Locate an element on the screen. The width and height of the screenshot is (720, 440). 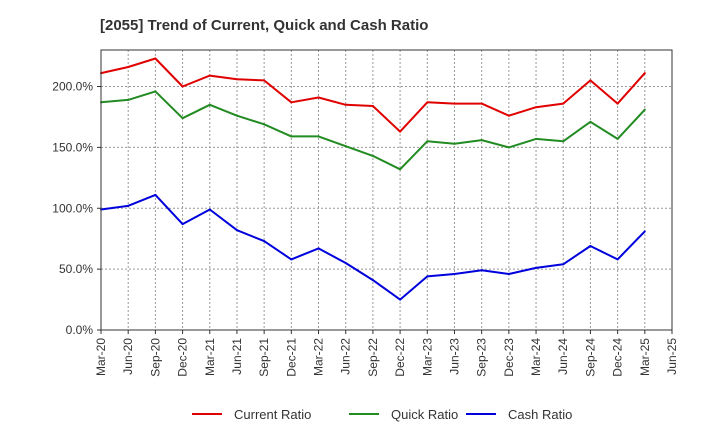
y-tick-label: 150.0% is located at coordinates (72, 147).